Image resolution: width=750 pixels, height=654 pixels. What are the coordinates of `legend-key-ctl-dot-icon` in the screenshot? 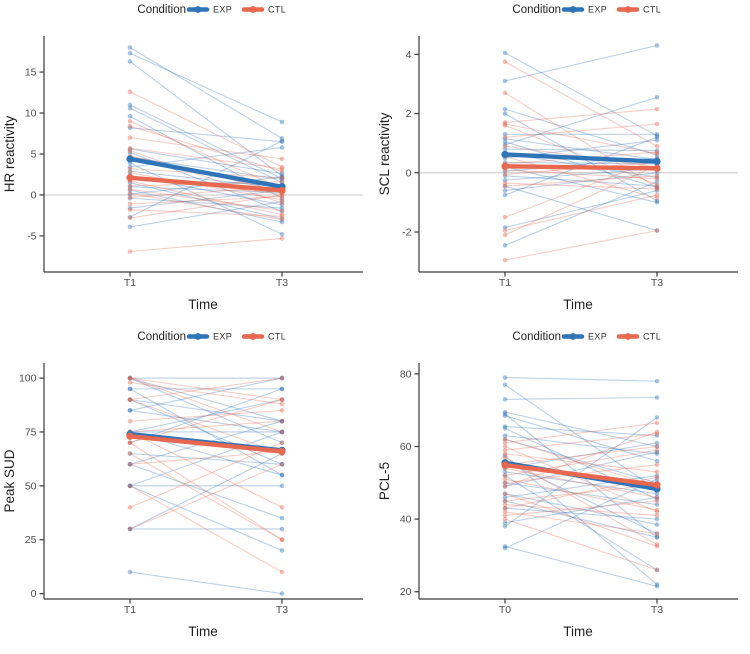 It's located at (253, 9).